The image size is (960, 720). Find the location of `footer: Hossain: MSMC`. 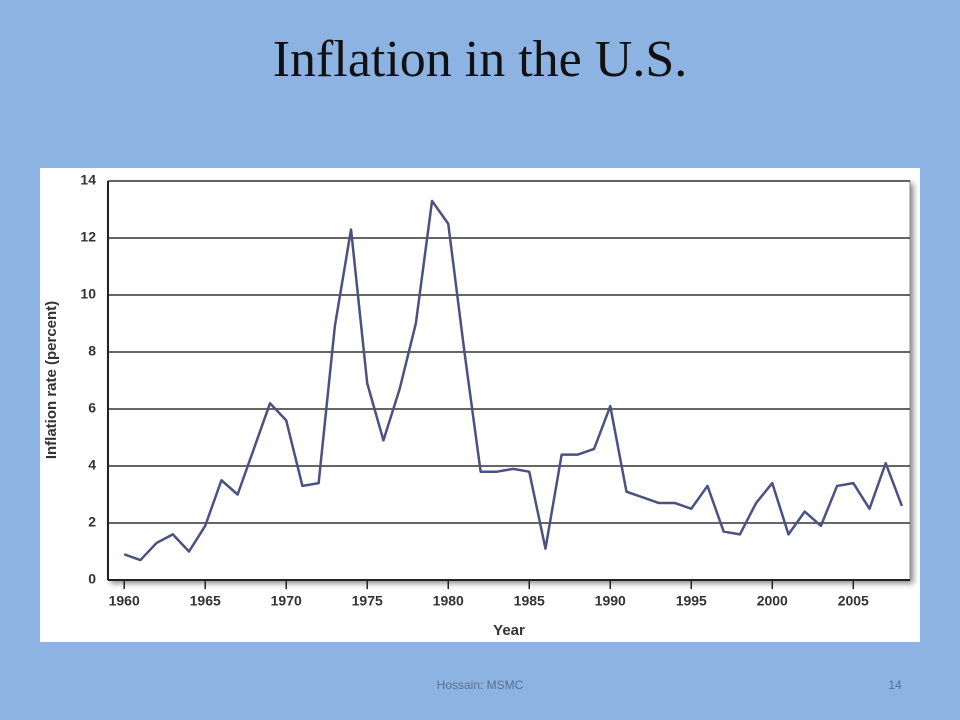

footer: Hossain: MSMC is located at coordinates (480, 685).